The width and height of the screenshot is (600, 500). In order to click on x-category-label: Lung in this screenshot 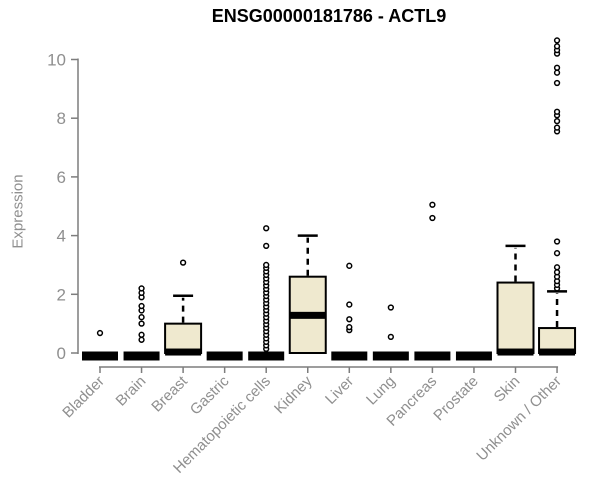, I will do `click(381, 391)`.